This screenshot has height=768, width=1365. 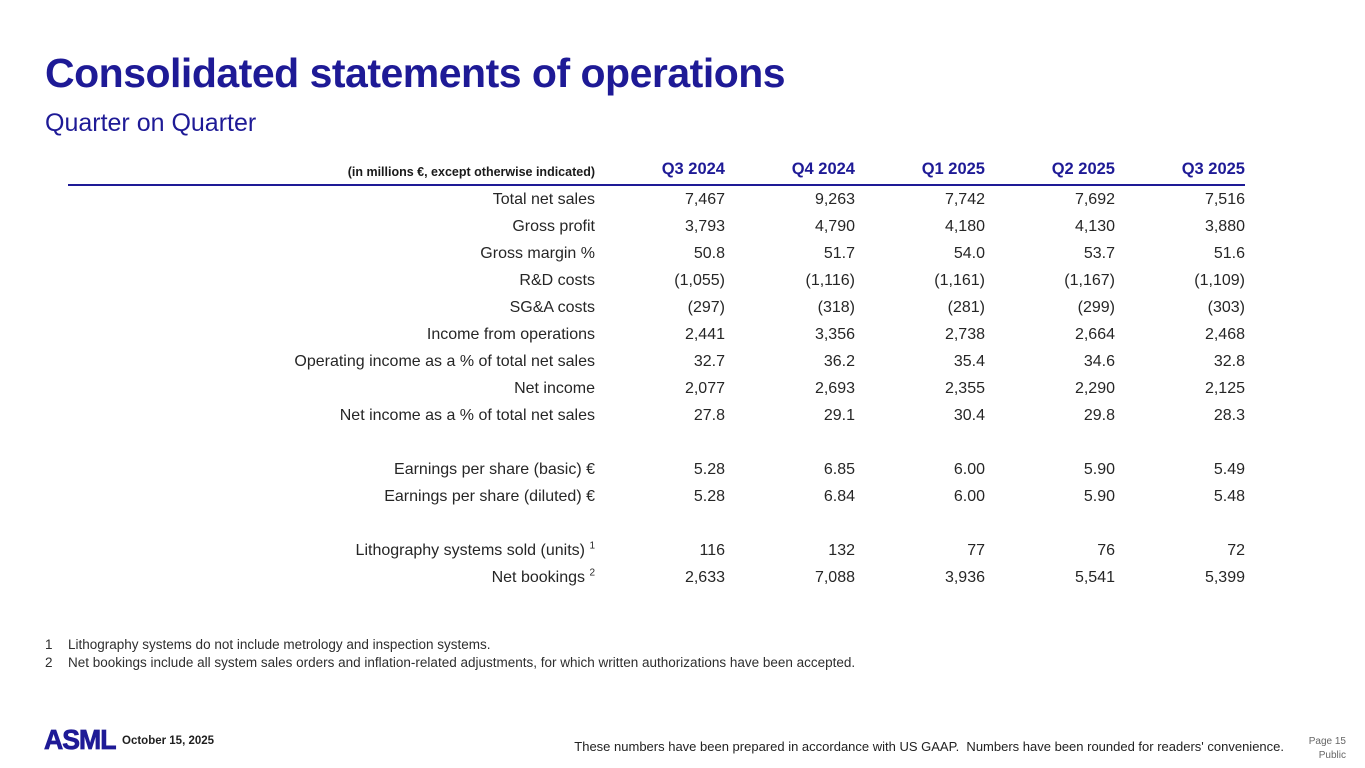 What do you see at coordinates (712, 550) in the screenshot?
I see `cell-value: 116` at bounding box center [712, 550].